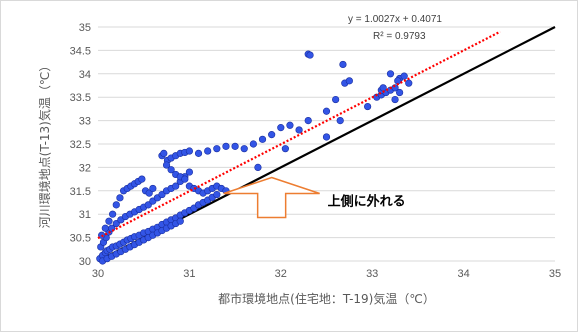  What do you see at coordinates (326, 274) in the screenshot?
I see `x-tick-labels: 30 31 32 33 34 35` at bounding box center [326, 274].